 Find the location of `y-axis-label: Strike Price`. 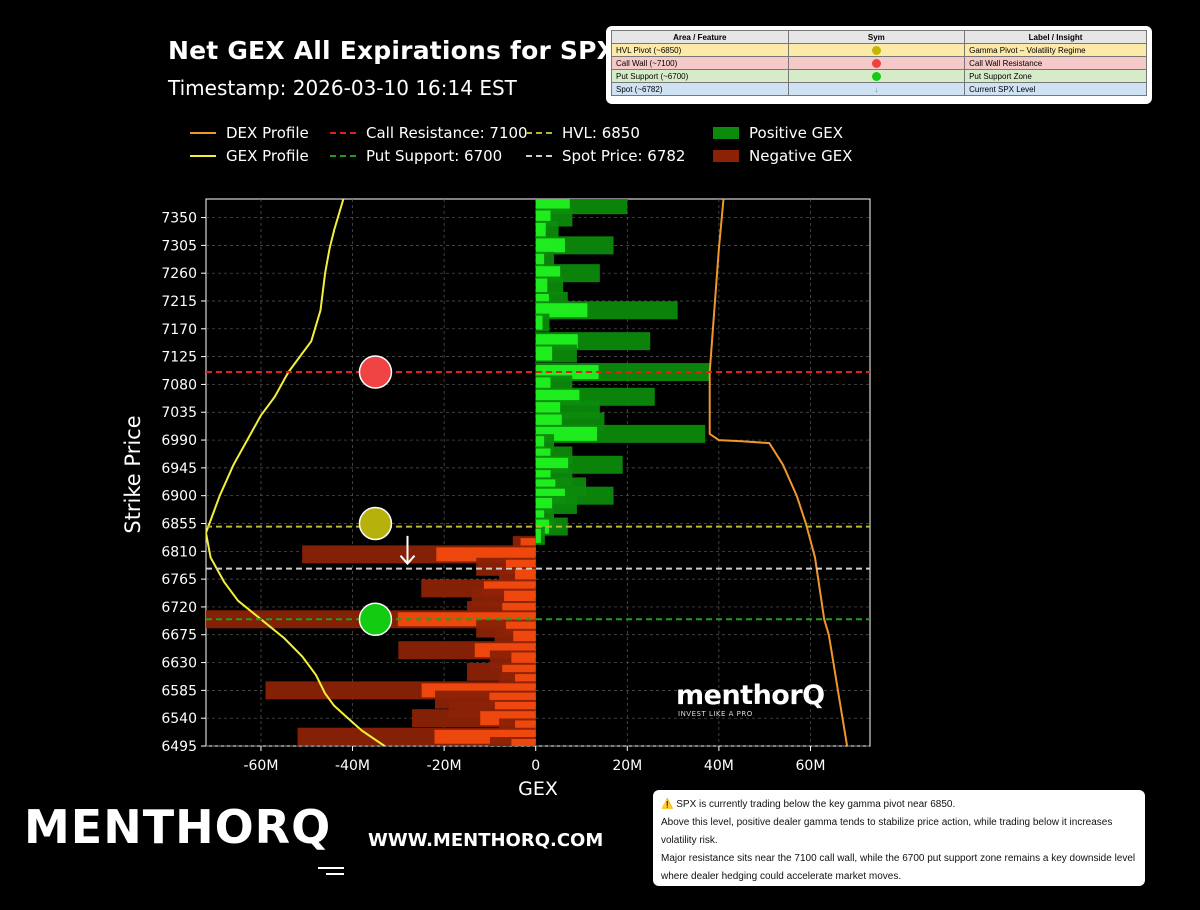

y-axis-label: Strike Price is located at coordinates (133, 474).